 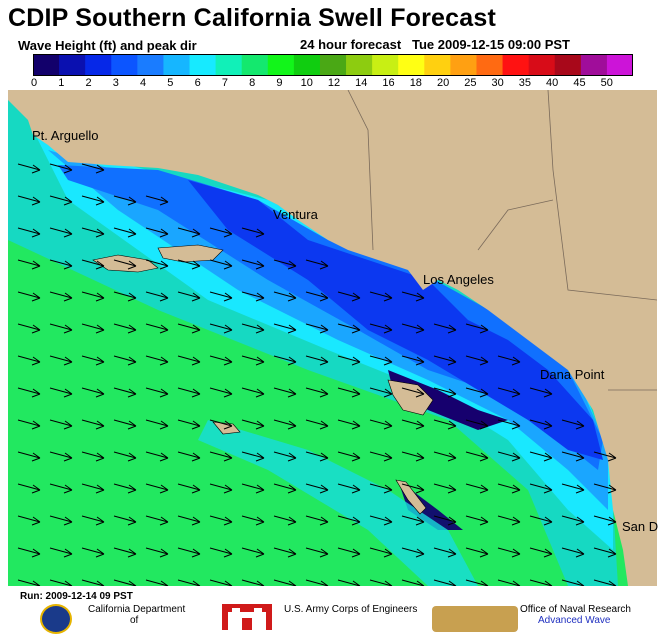 I want to click on footer-org1: California Department of, so click(x=137, y=615).